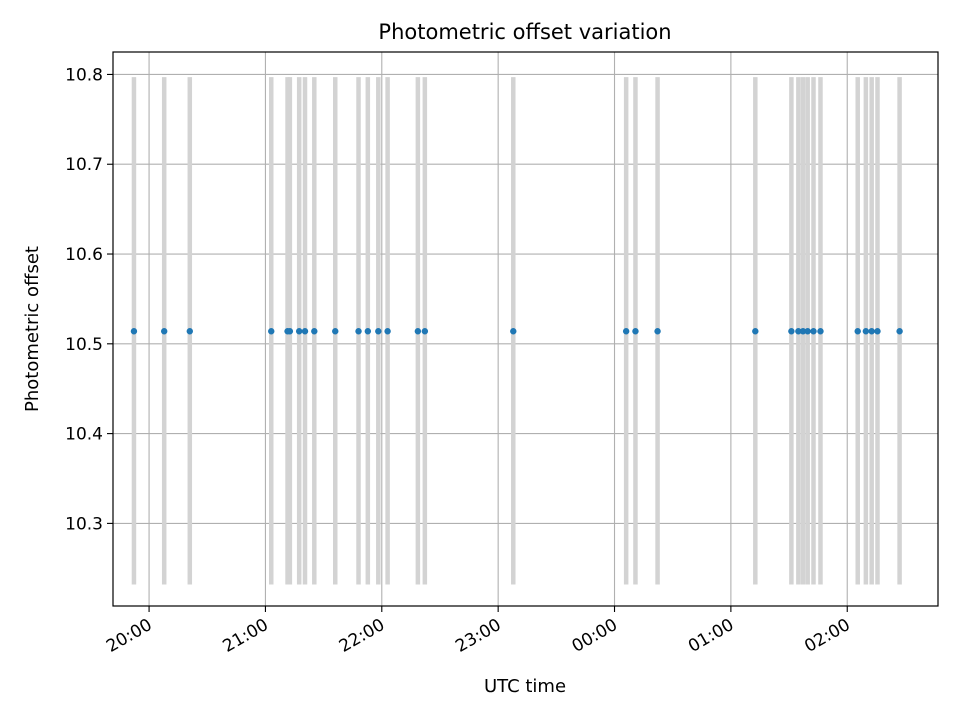 This screenshot has width=960, height=720. I want to click on y-axis-label: Photometric offset, so click(32, 329).